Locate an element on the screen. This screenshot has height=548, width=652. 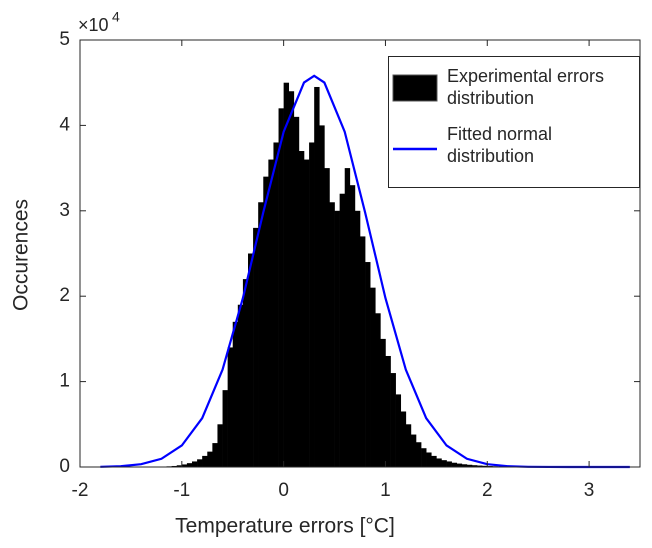
x-tick-label: -1 is located at coordinates (181, 490).